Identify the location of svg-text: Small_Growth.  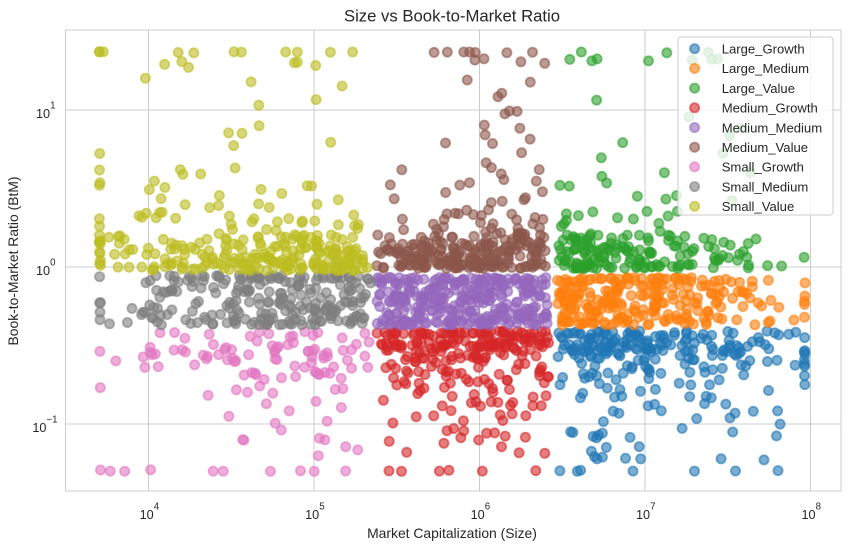
(763, 167).